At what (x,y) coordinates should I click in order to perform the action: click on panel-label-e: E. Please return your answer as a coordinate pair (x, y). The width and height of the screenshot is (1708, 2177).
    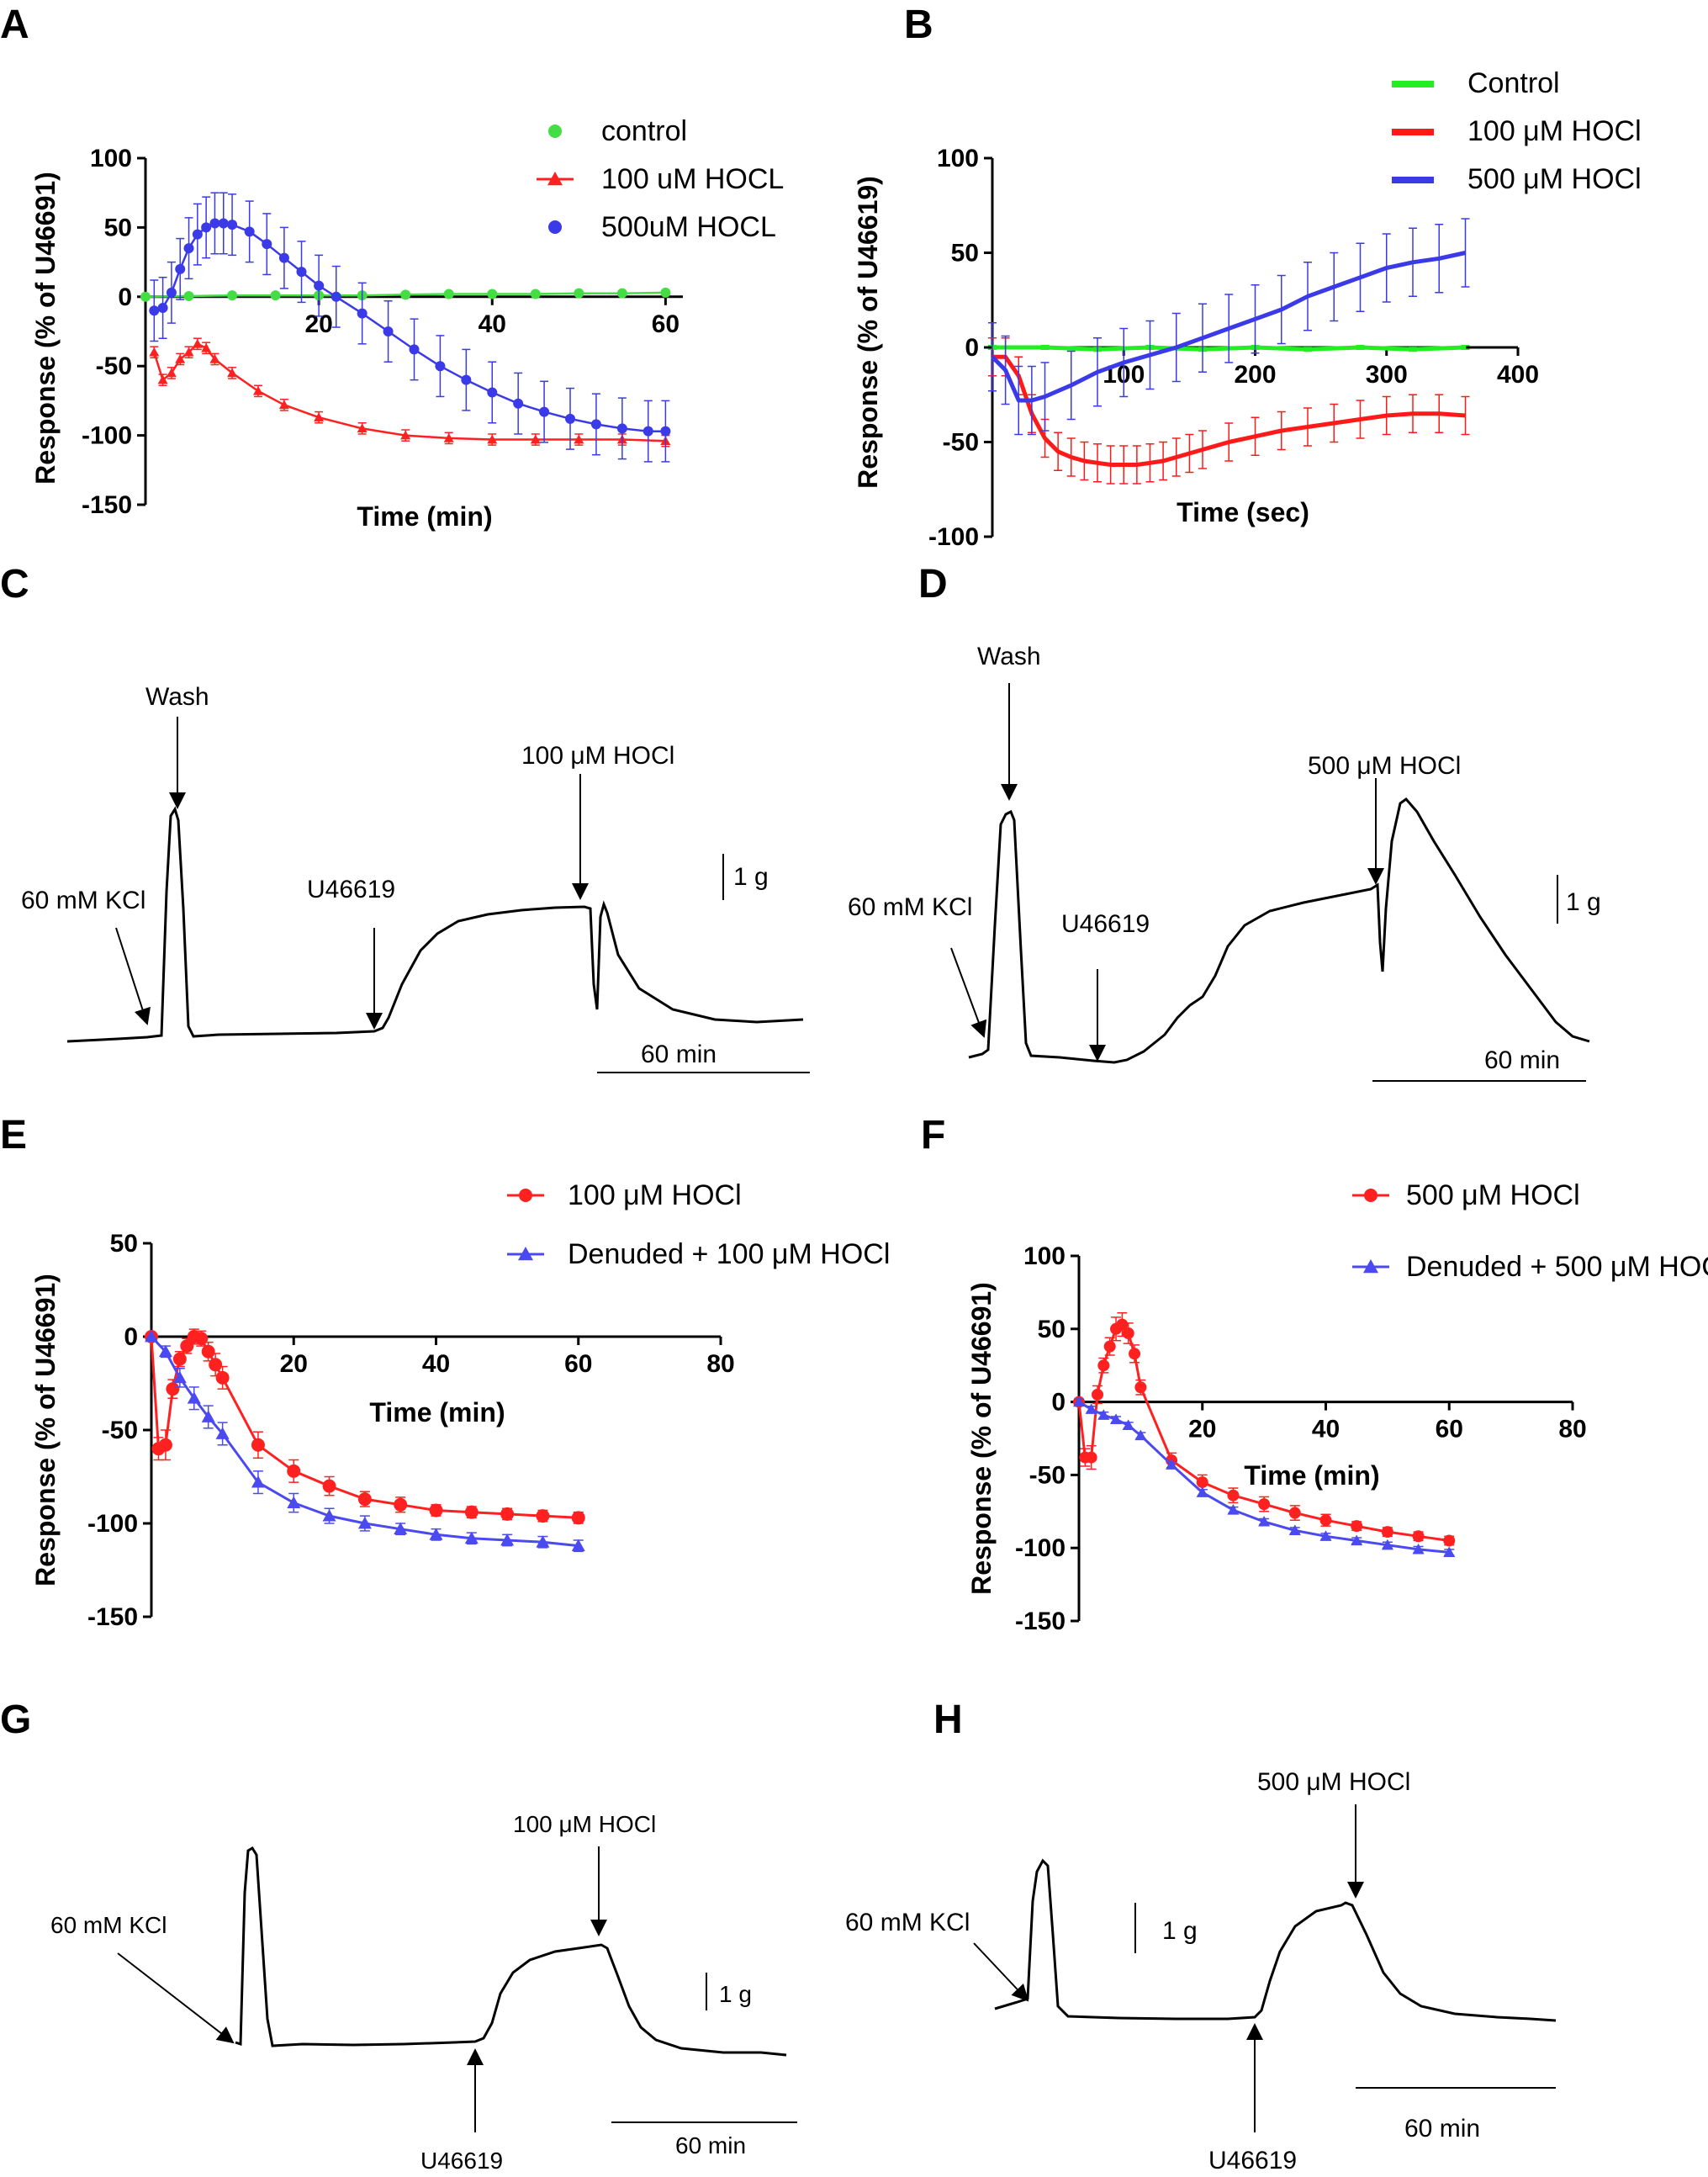
    Looking at the image, I should click on (13, 1135).